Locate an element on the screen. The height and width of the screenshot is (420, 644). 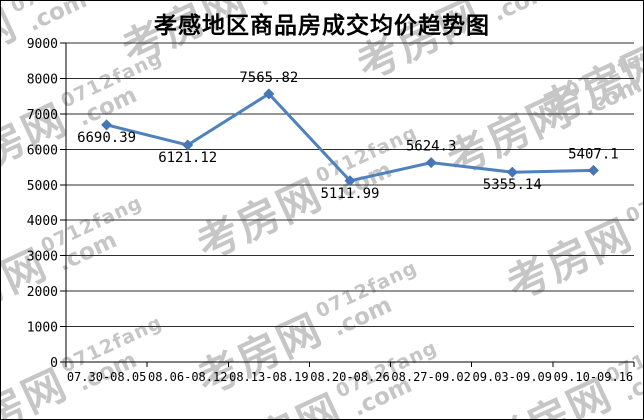
y-tick-label: 9000 is located at coordinates (42, 44).